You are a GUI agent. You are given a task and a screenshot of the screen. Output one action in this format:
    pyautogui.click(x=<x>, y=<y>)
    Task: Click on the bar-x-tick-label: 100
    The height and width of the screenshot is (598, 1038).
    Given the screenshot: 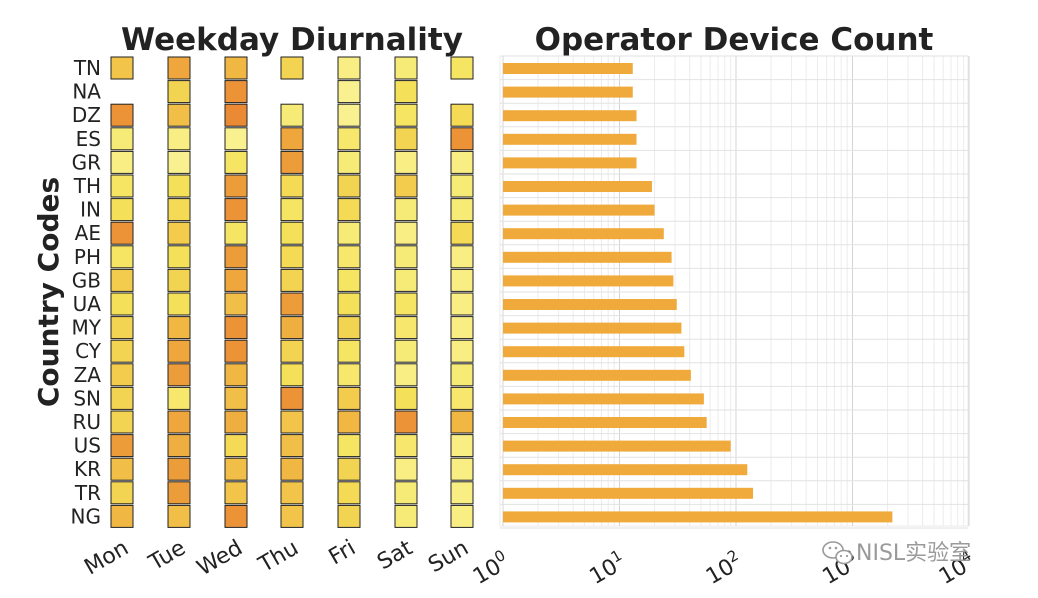 What is the action you would take?
    pyautogui.click(x=490, y=568)
    